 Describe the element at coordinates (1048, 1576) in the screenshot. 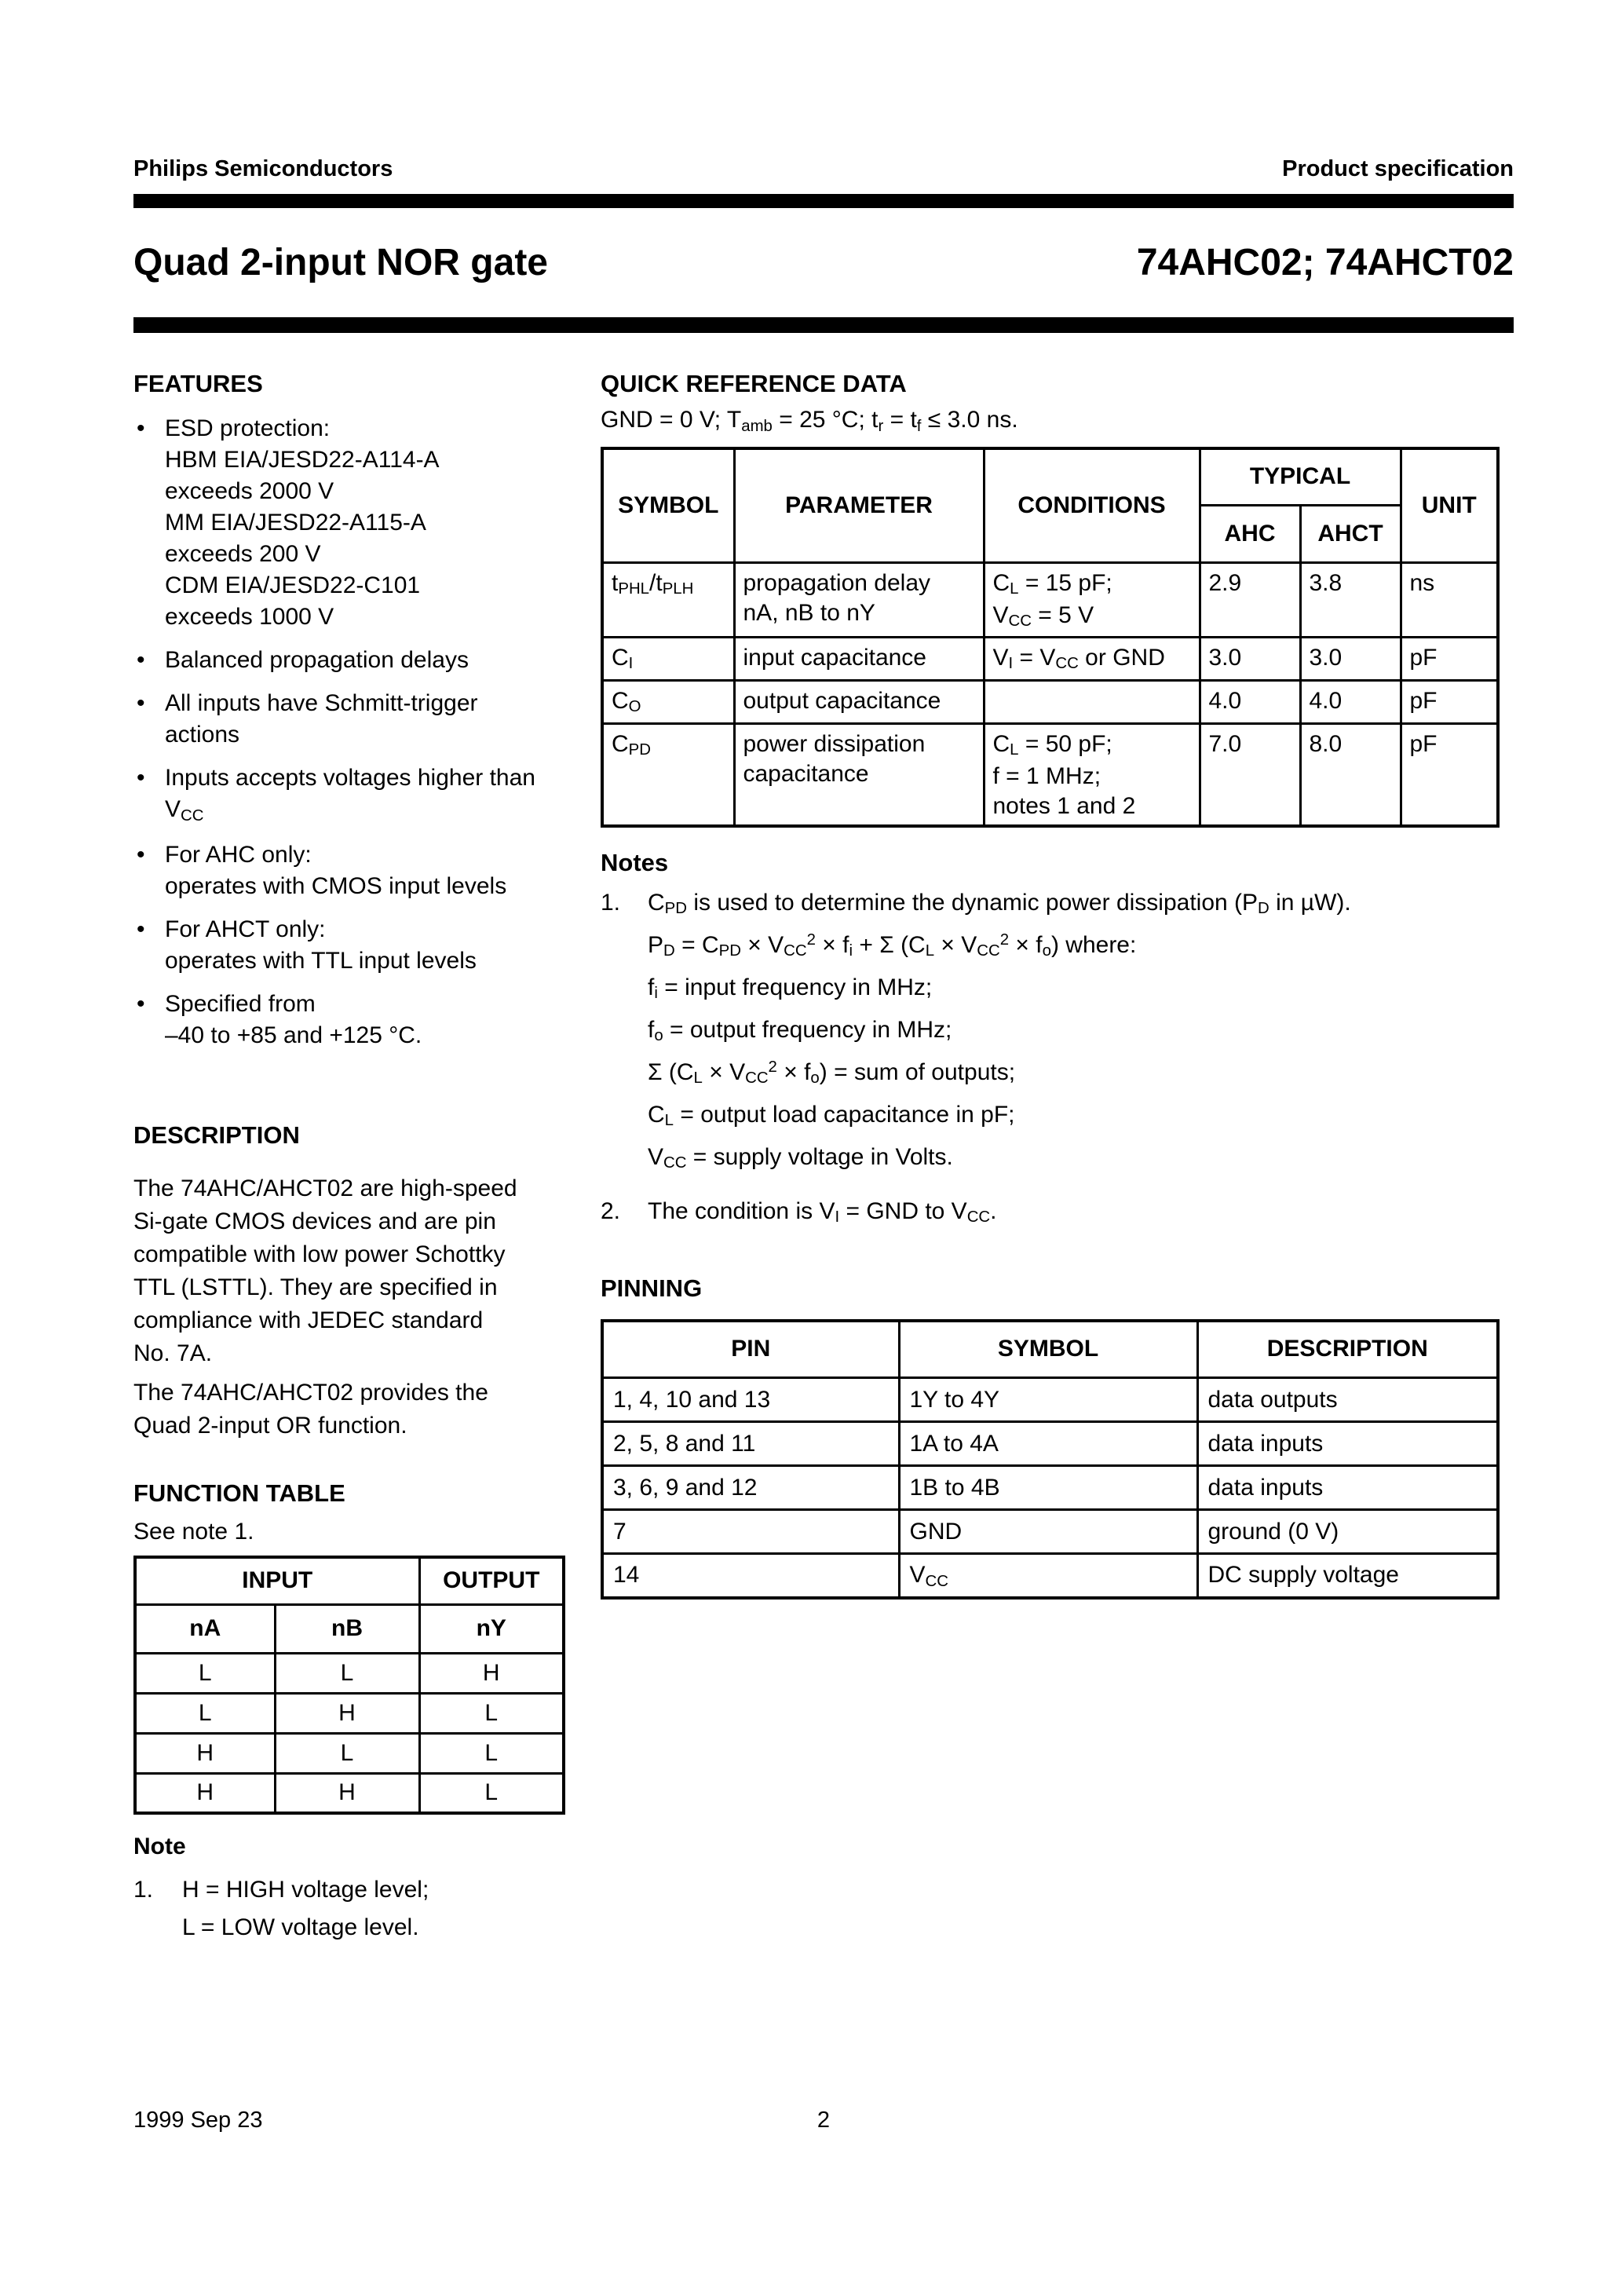

I see `symbol-cell: VCC` at that location.